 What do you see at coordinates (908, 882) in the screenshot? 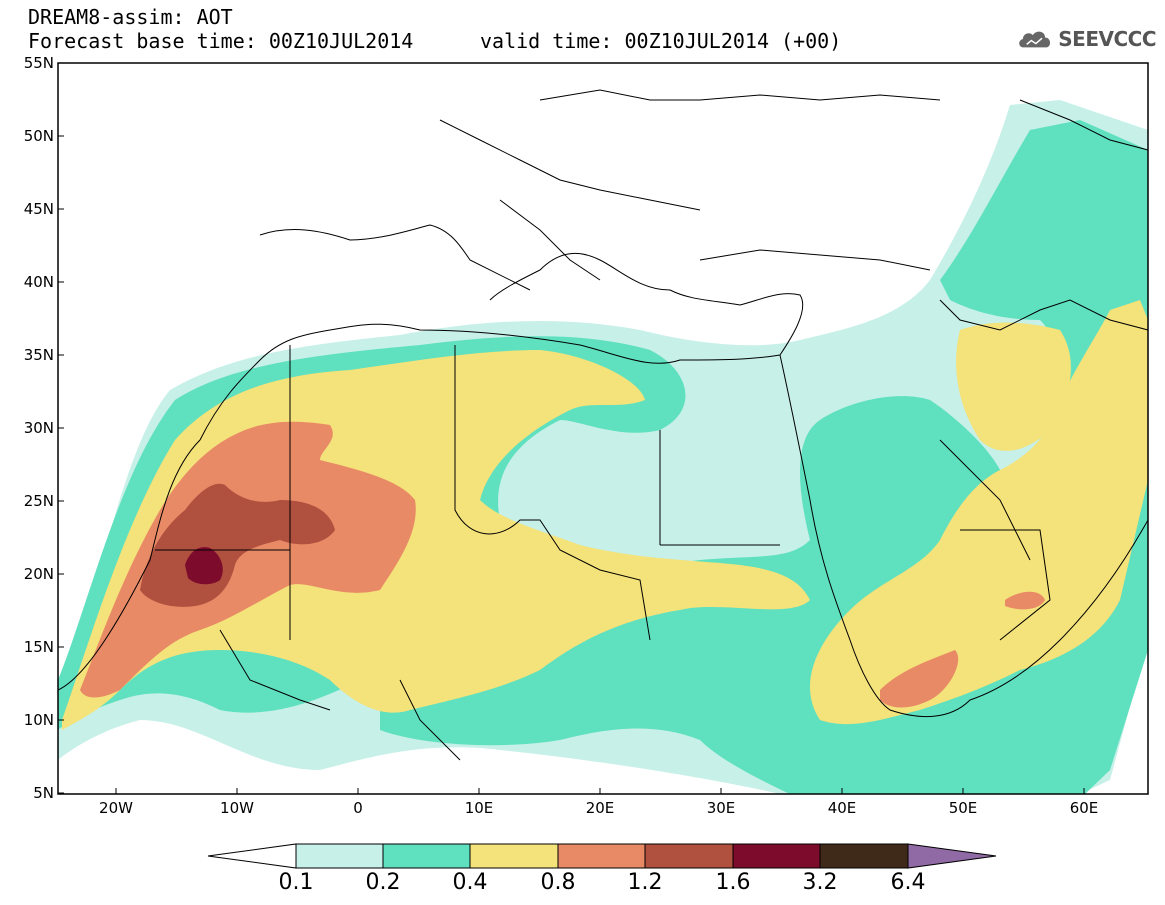
I see `colorbar-label: 6.4` at bounding box center [908, 882].